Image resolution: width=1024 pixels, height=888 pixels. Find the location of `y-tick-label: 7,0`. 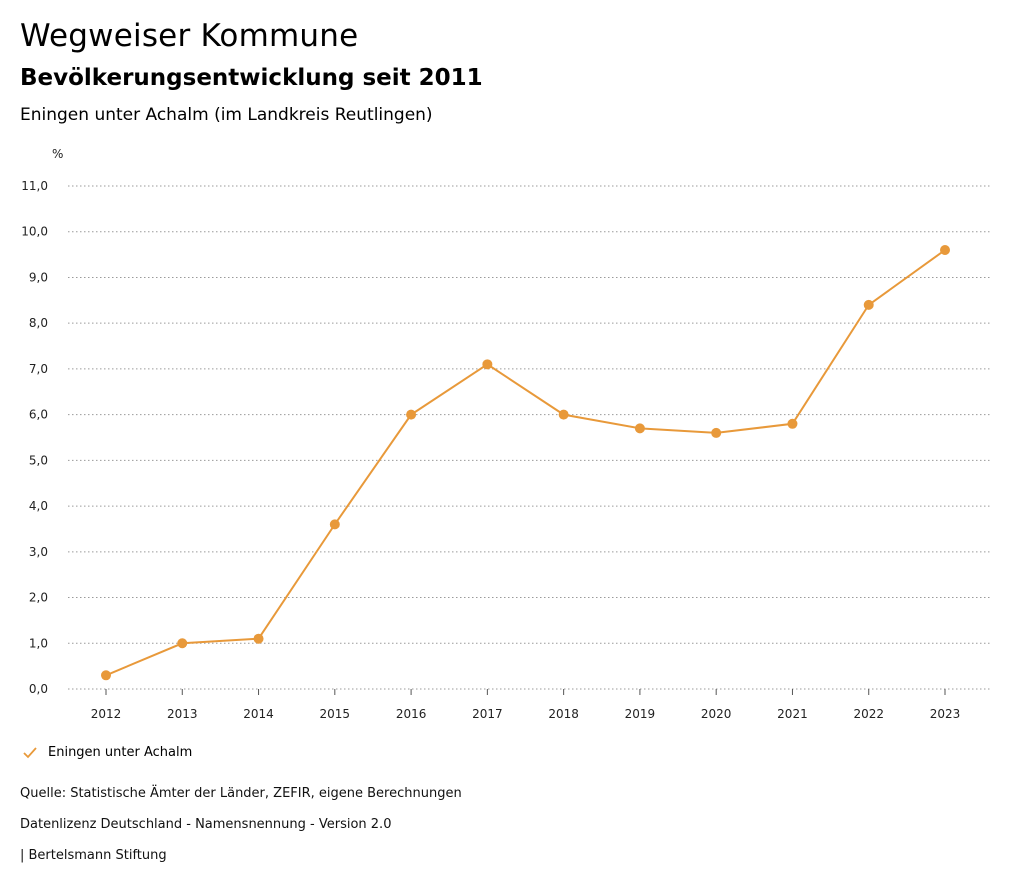

y-tick-label: 7,0 is located at coordinates (38, 369).